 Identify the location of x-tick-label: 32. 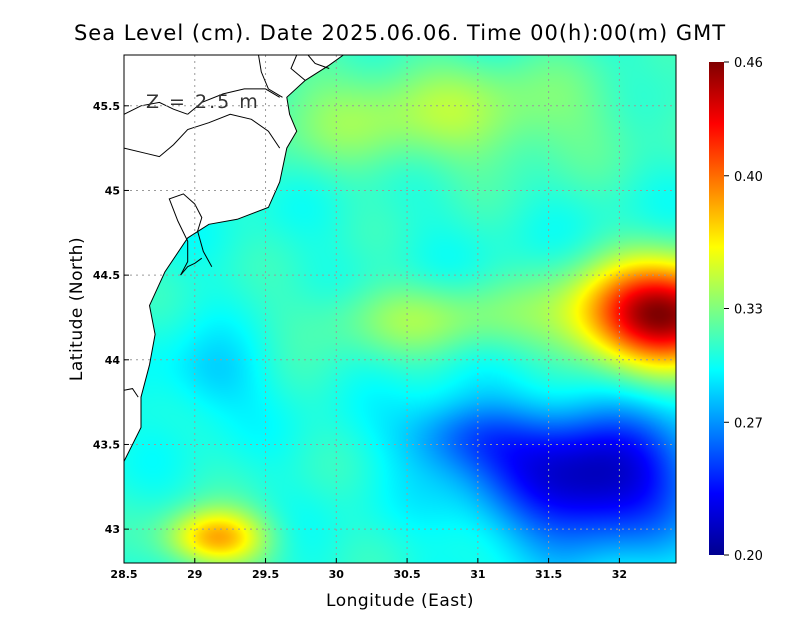
(619, 574).